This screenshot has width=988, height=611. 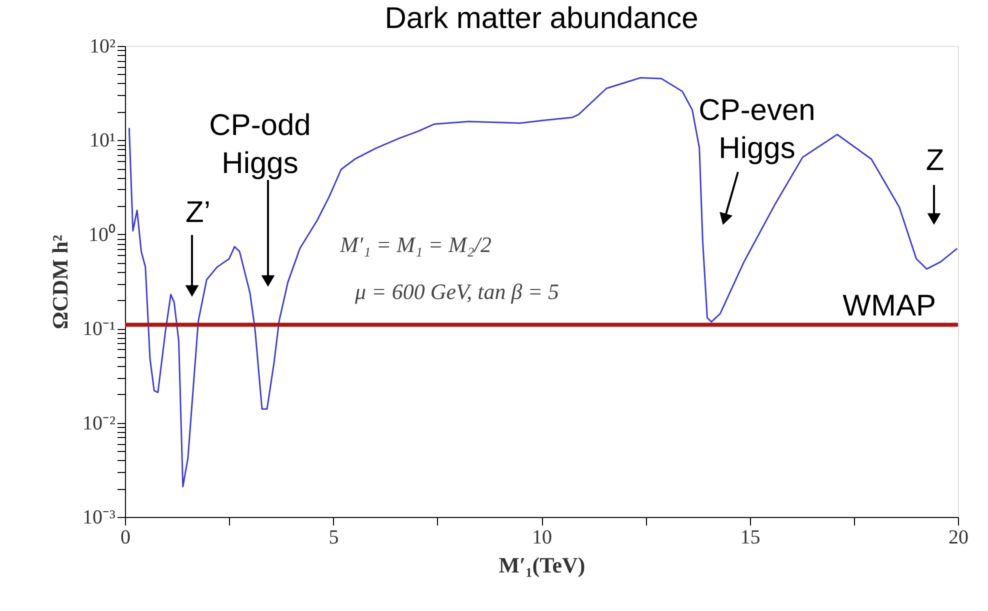 What do you see at coordinates (935, 160) in the screenshot?
I see `annotation: Z` at bounding box center [935, 160].